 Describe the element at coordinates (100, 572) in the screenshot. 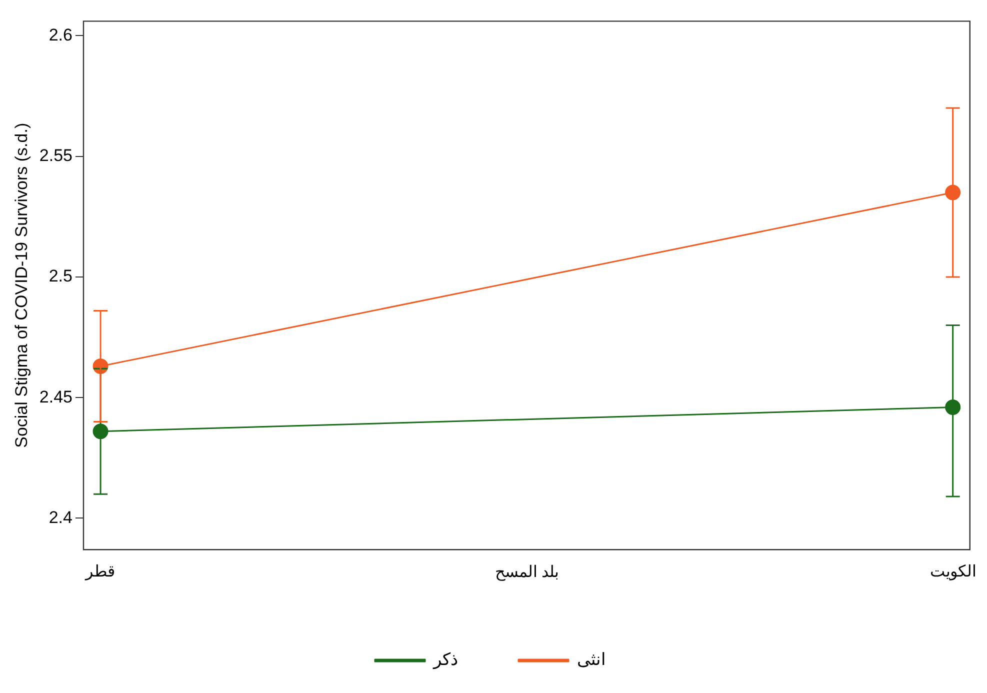

I see `x-tick-label: قطر` at that location.